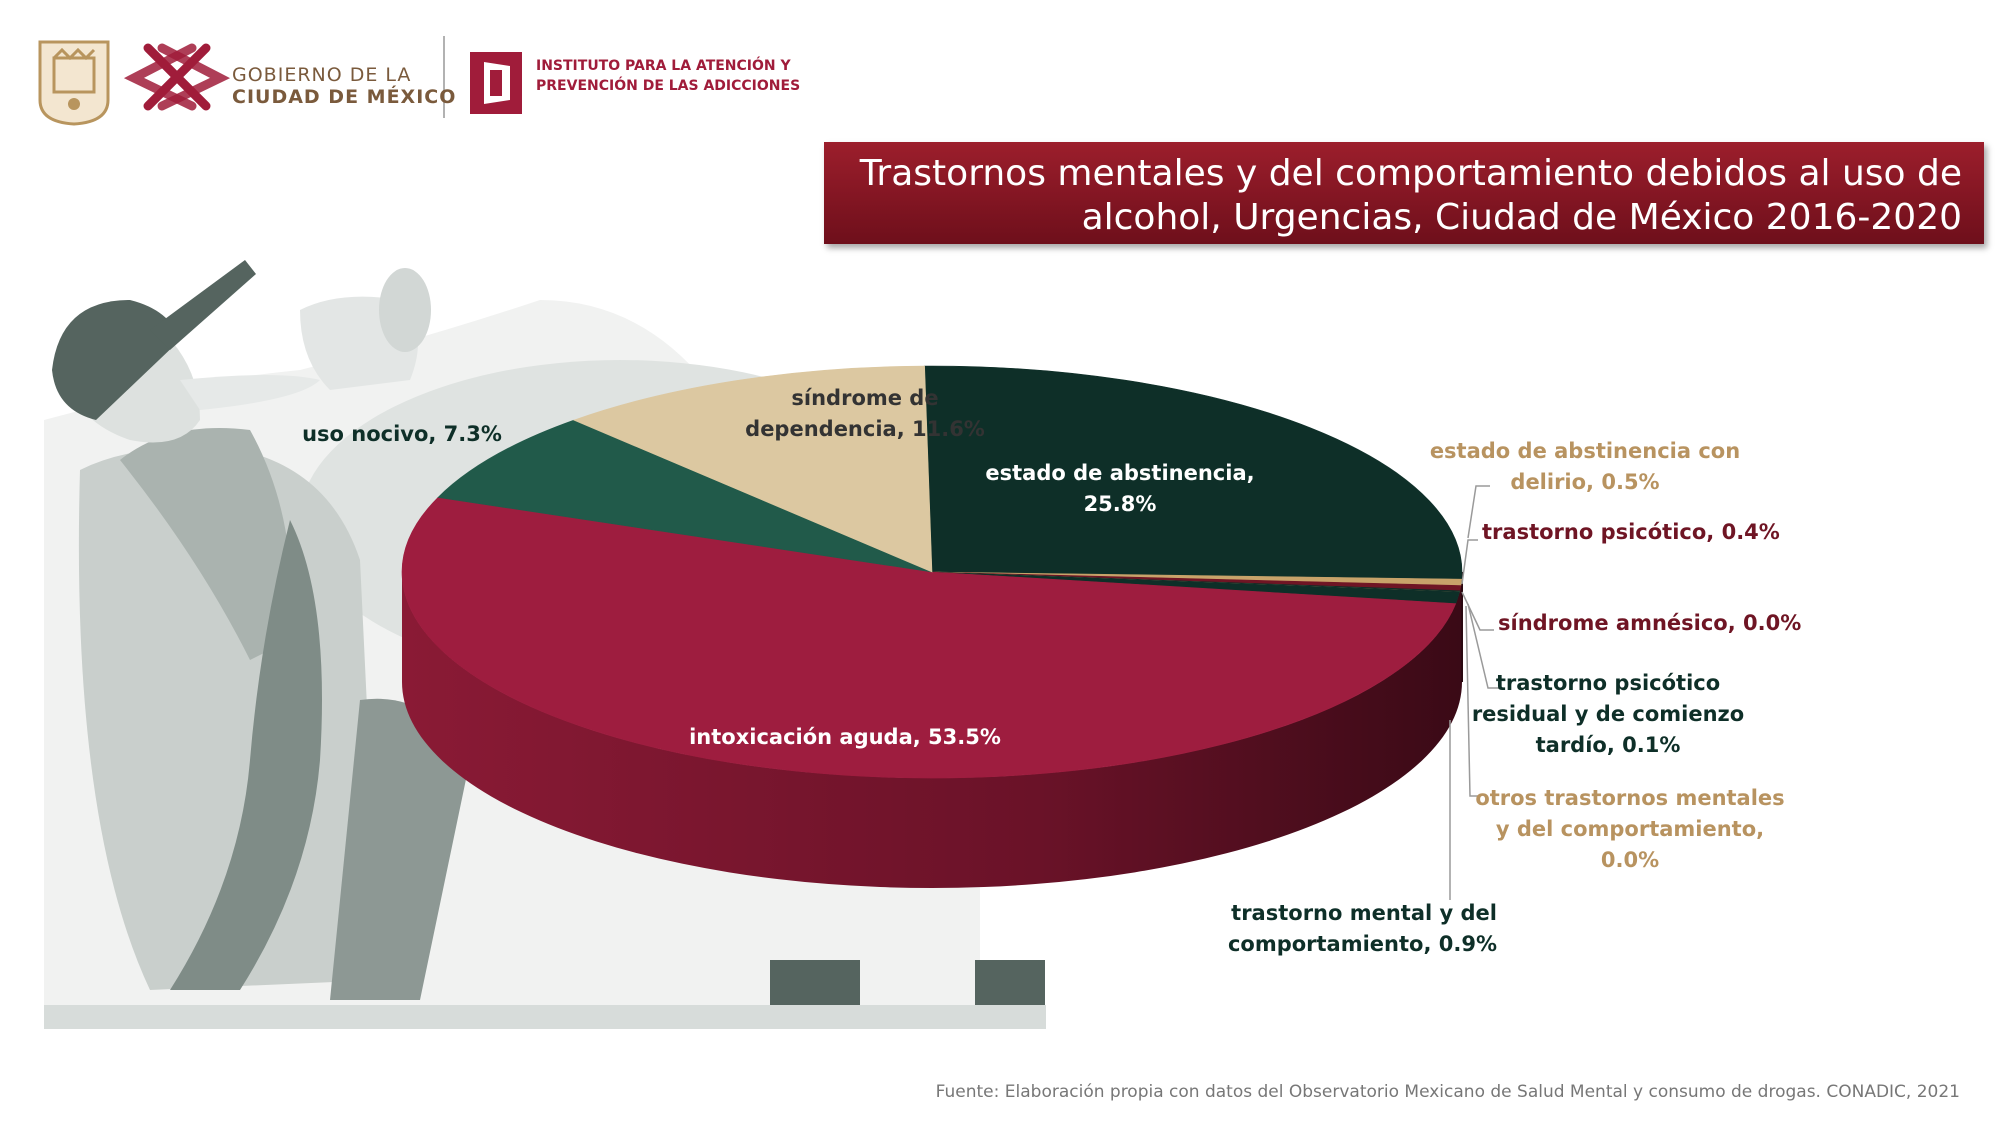  What do you see at coordinates (322, 75) in the screenshot?
I see `gobierno-line1: GOBIERNO DE LA` at bounding box center [322, 75].